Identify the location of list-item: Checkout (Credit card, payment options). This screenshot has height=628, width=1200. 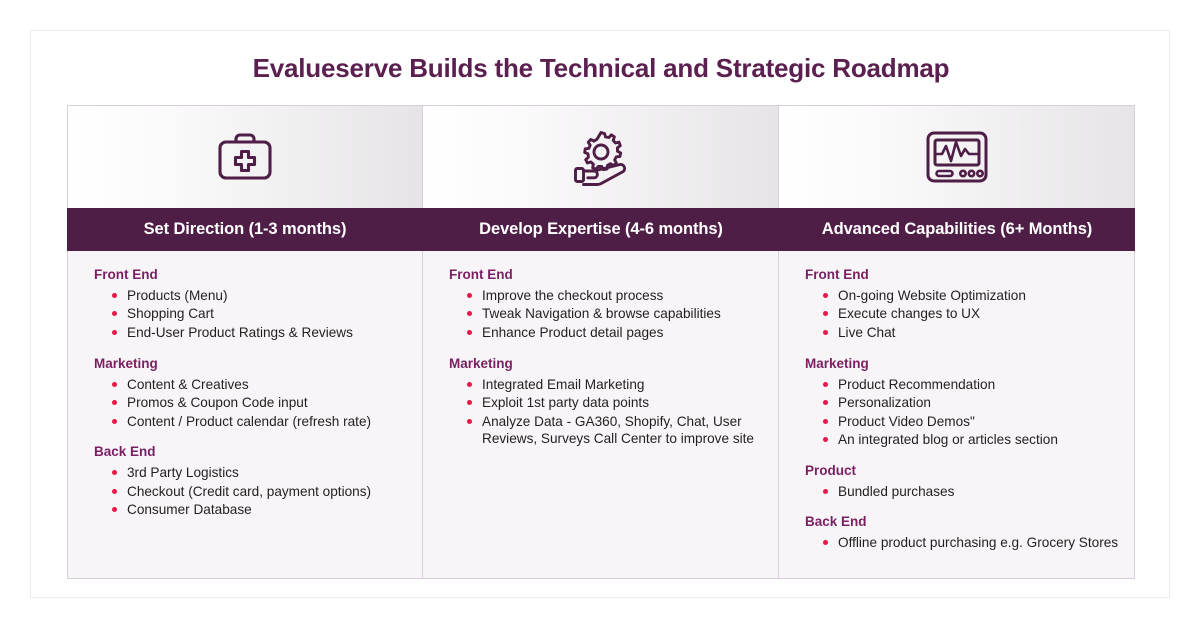
(258, 492).